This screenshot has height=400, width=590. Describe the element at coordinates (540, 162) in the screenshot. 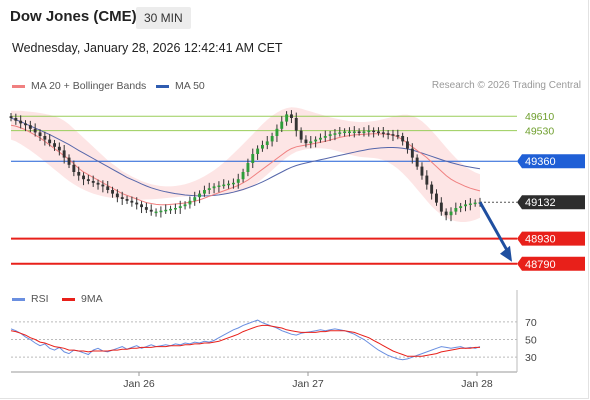

I see `level-label-49360: 49360` at that location.